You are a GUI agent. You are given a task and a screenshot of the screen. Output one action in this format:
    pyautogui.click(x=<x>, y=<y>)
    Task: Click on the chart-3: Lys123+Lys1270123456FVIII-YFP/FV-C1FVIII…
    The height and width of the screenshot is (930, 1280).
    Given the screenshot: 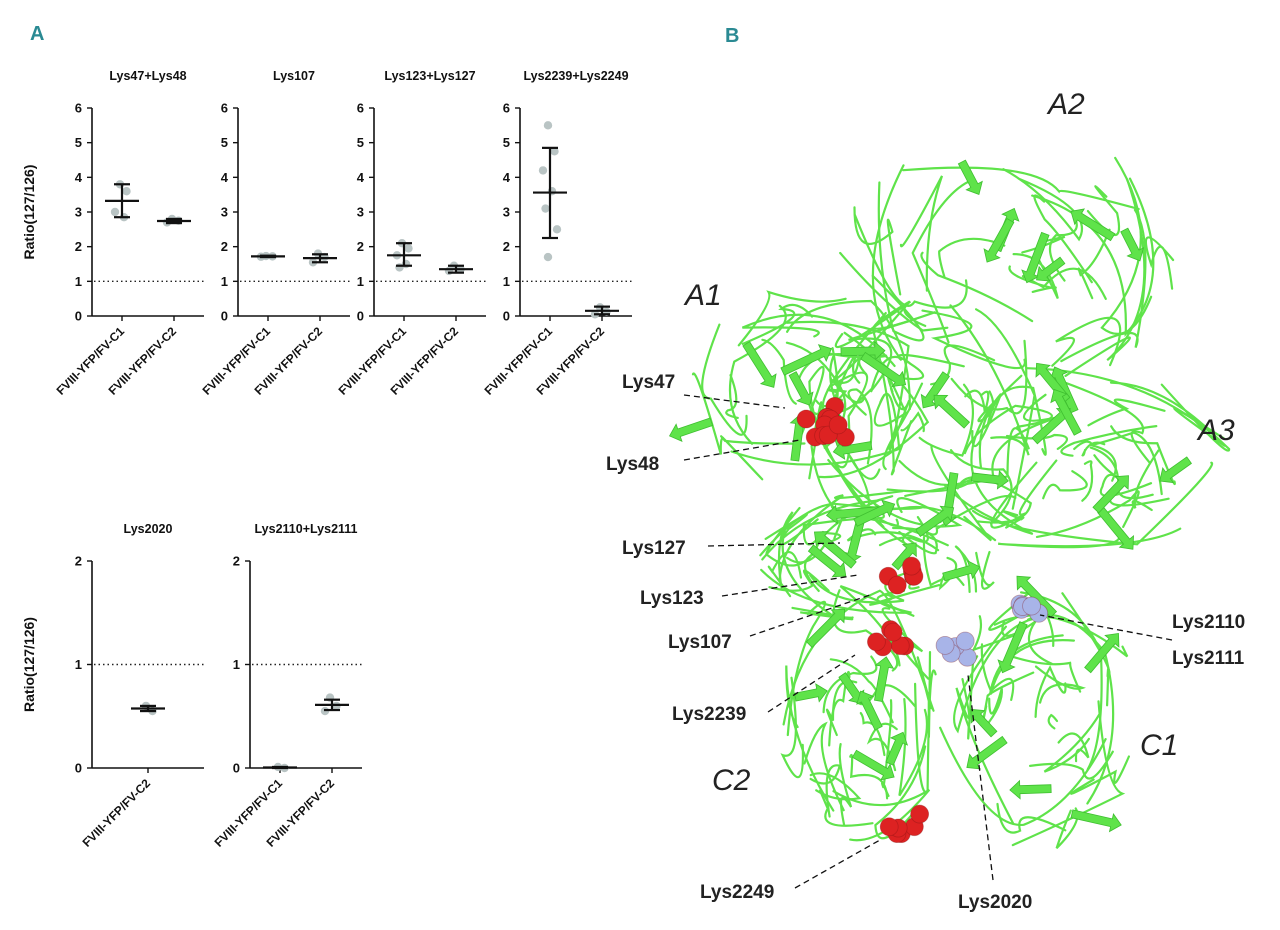 What is the action you would take?
    pyautogui.click(x=411, y=233)
    